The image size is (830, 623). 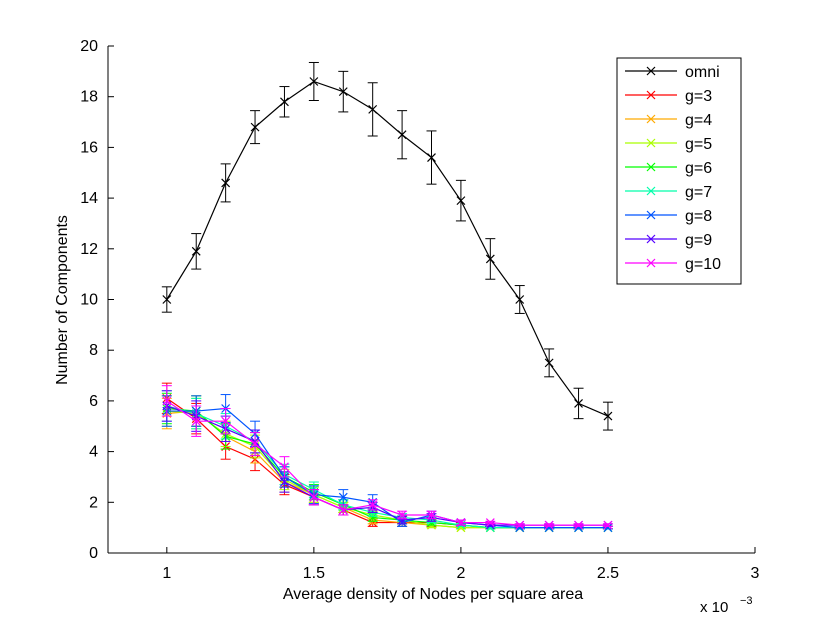 I want to click on y-tick-label: 4, so click(x=93, y=452).